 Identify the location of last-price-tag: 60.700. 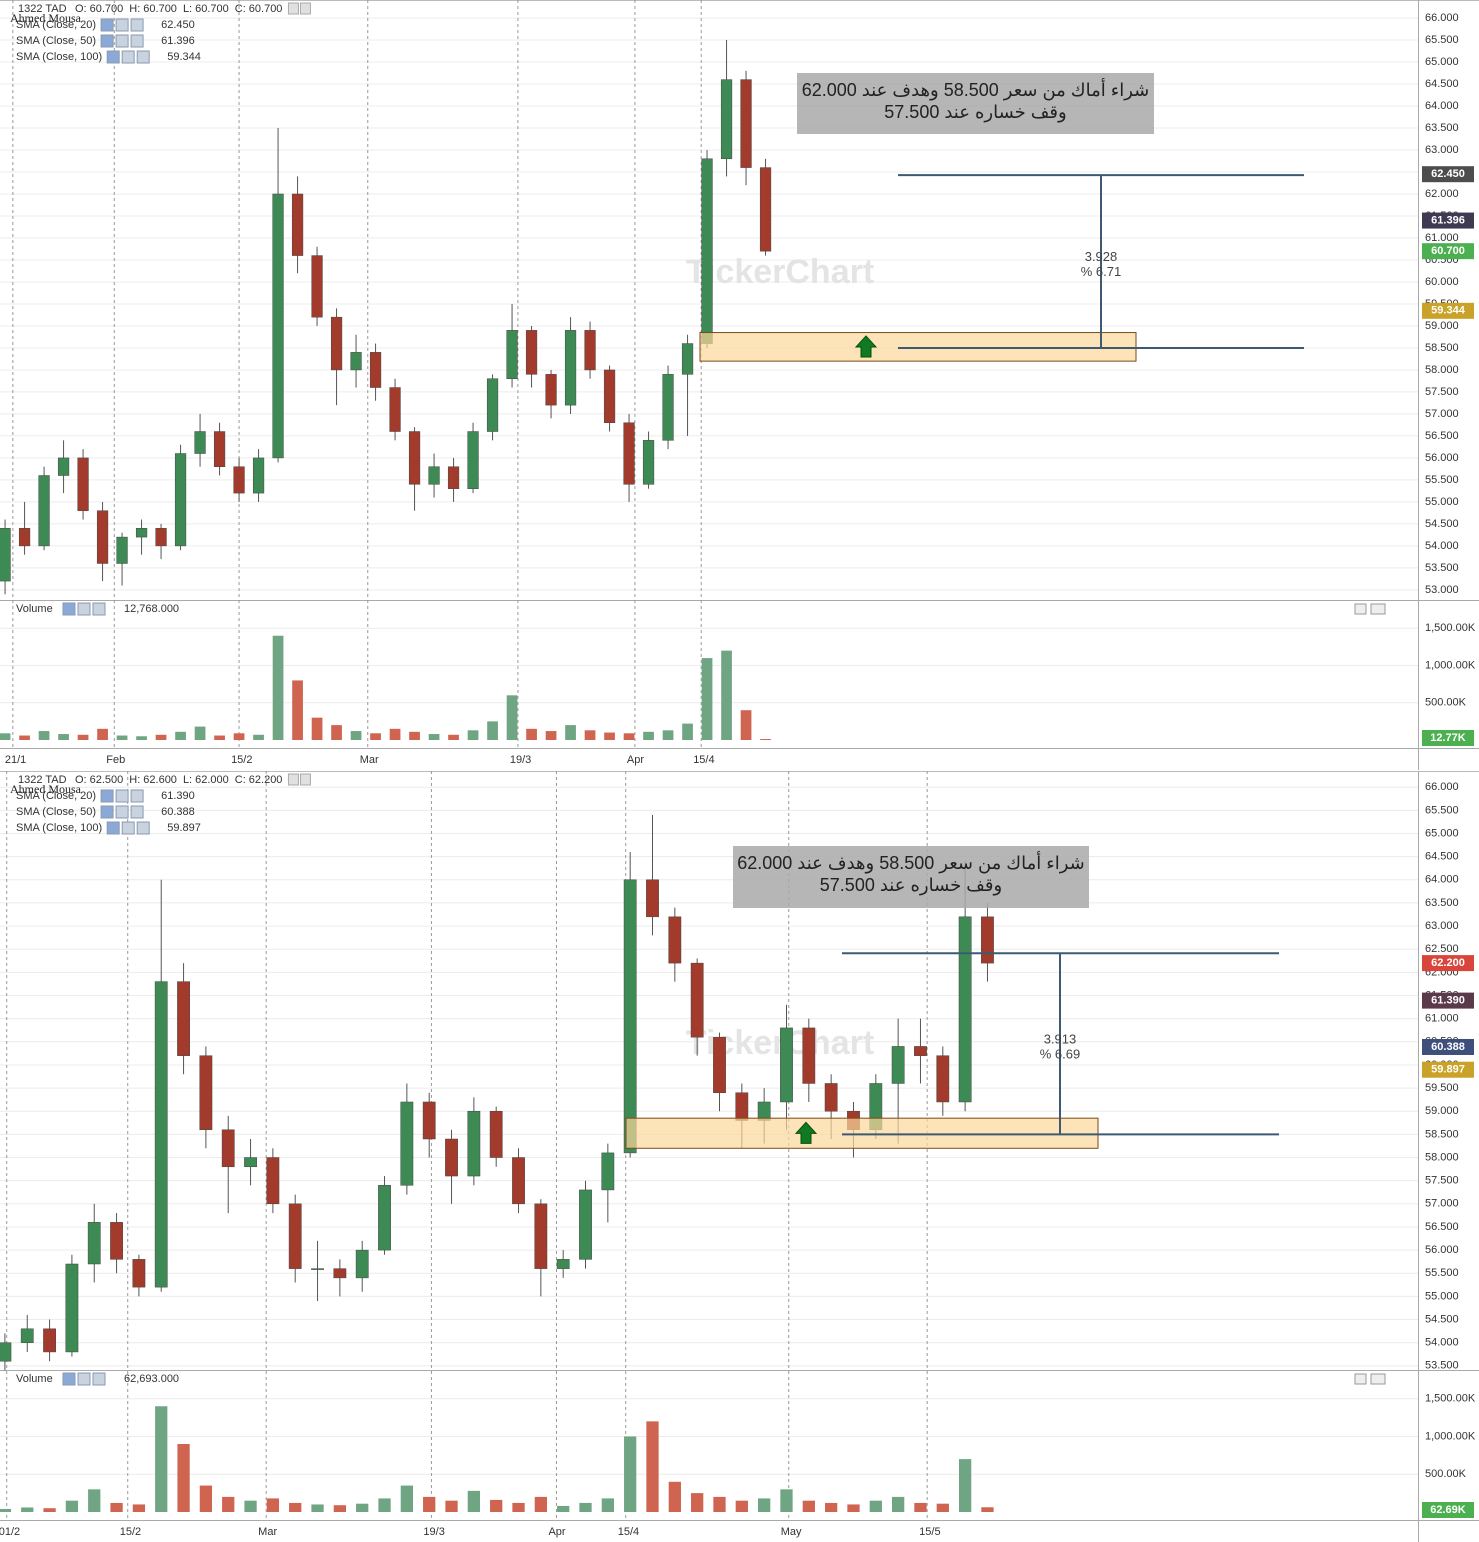
(1448, 251).